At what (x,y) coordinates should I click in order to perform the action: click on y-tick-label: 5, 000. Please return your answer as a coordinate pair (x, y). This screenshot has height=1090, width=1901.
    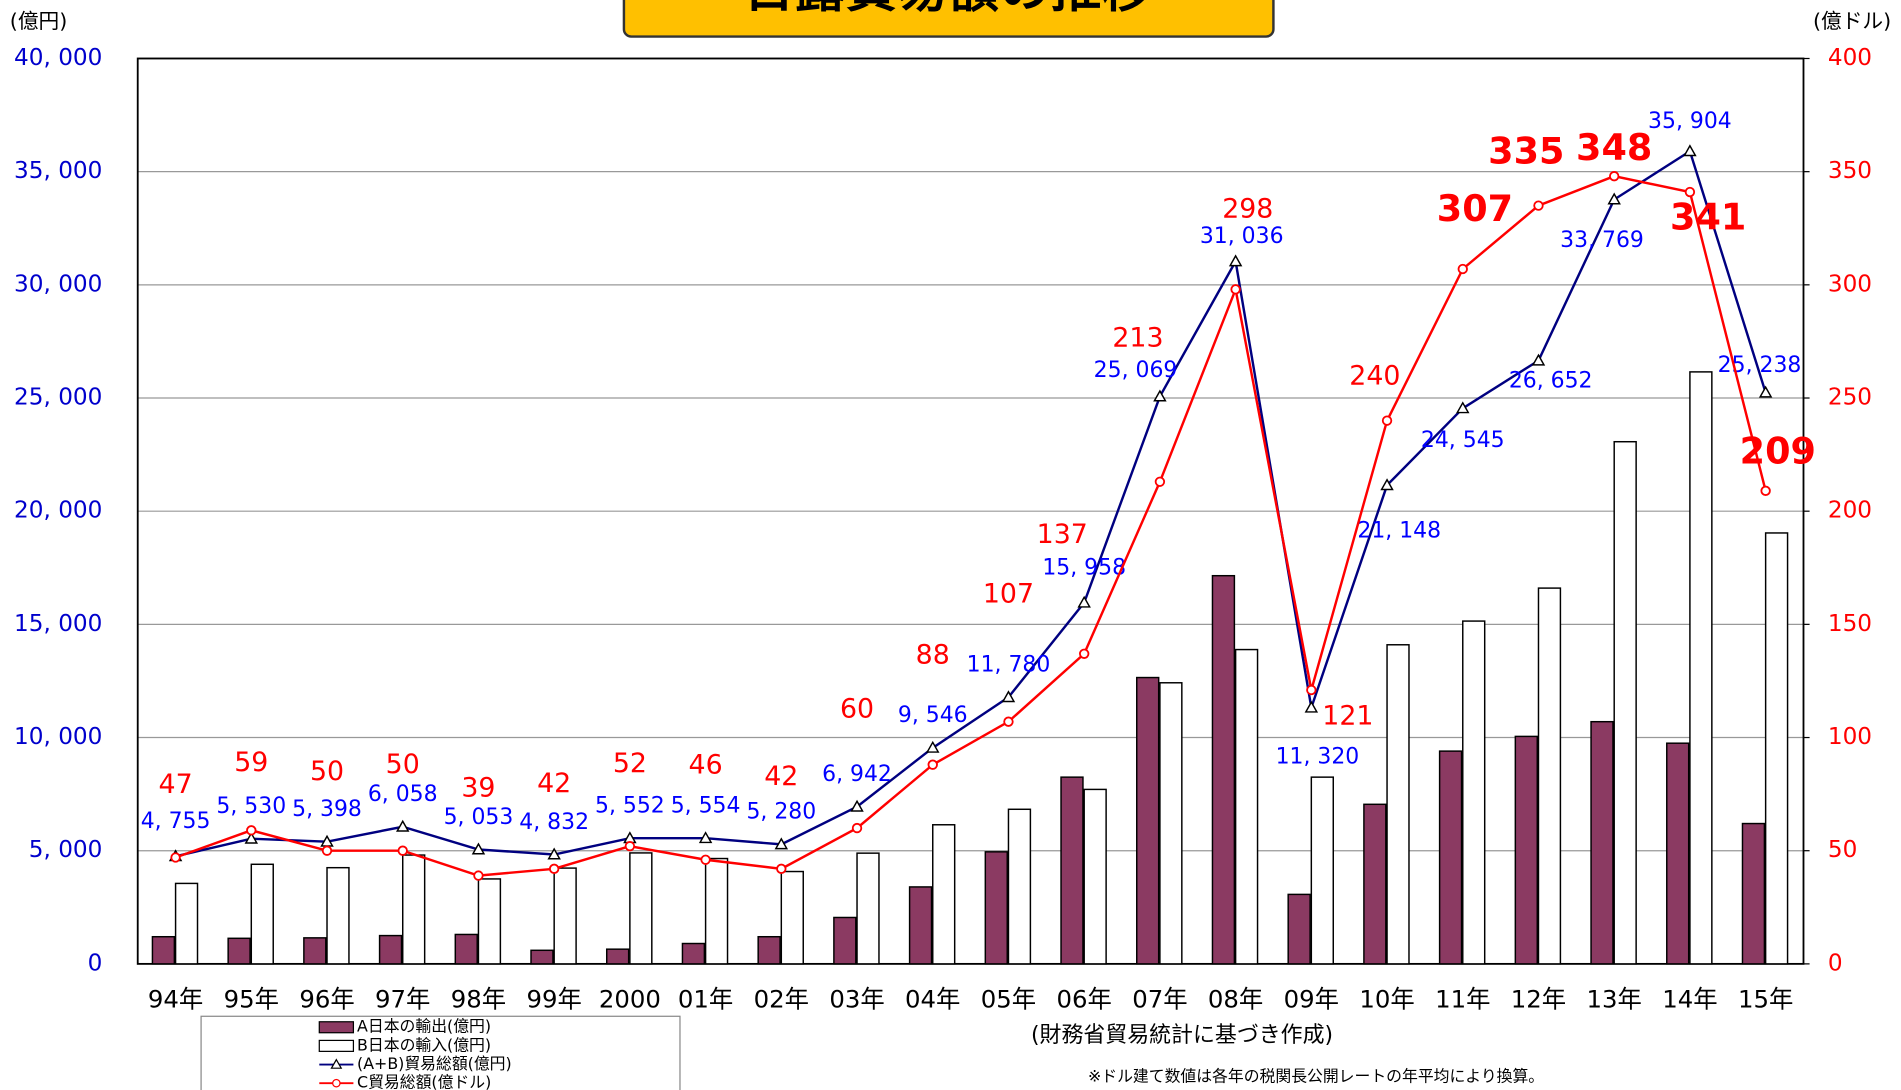
    Looking at the image, I should click on (66, 850).